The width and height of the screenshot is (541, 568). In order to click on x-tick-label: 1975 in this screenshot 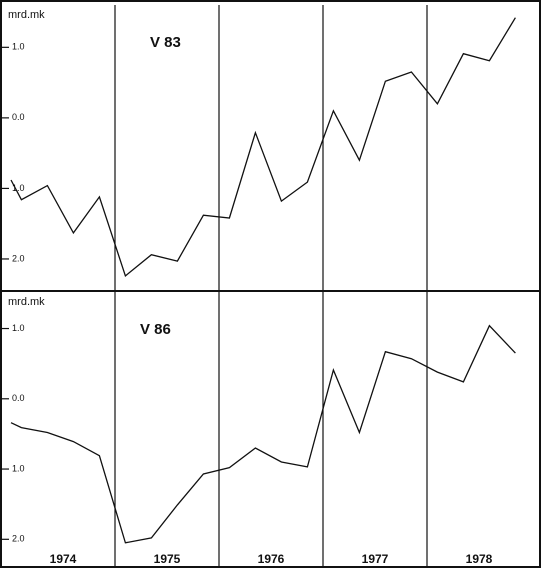, I will do `click(167, 559)`.